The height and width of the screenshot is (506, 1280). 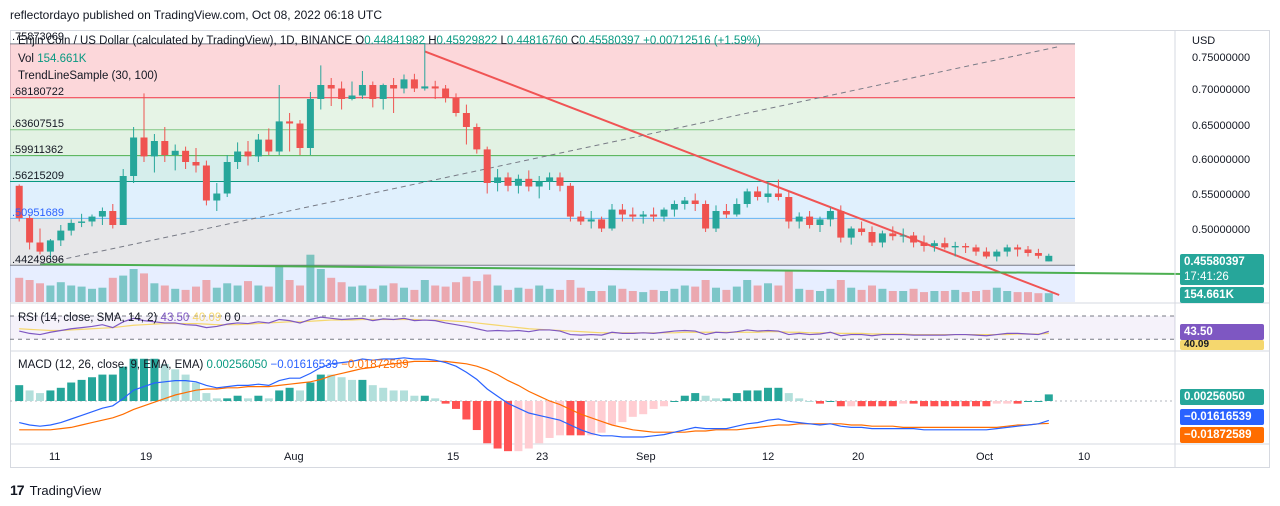 I want to click on trendline-legend: TrendLineSample (30, 100), so click(x=88, y=76).